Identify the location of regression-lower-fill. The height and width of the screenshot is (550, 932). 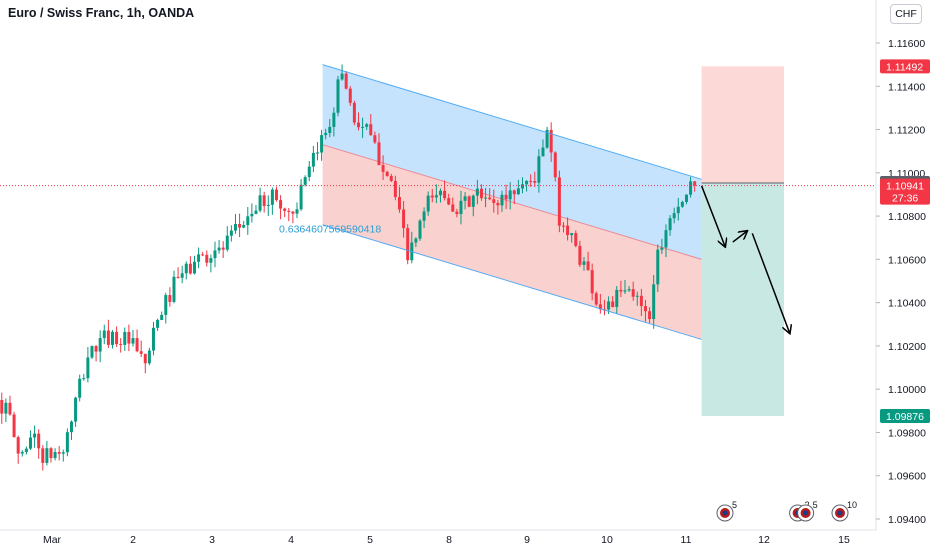
(512, 242).